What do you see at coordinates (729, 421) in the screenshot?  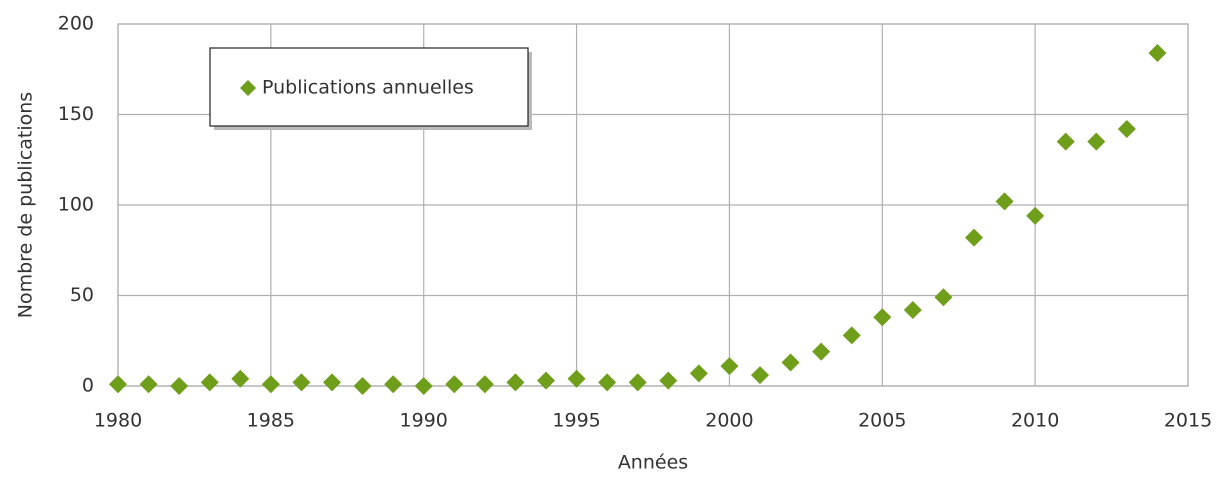 I see `x-tick-label: 2000` at bounding box center [729, 421].